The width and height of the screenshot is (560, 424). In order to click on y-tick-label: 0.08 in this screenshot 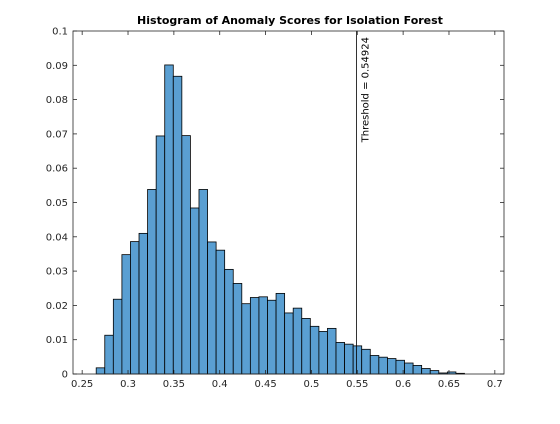, I will do `click(57, 100)`.